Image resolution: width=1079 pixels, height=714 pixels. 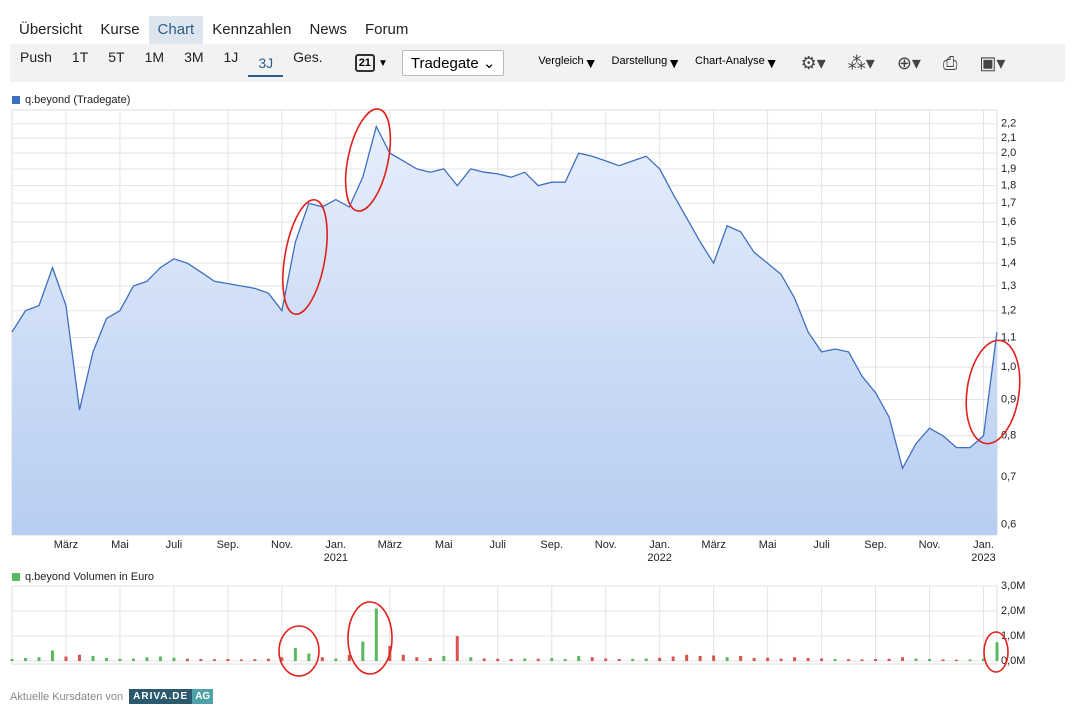 What do you see at coordinates (120, 29) in the screenshot?
I see `nav-tab: Kurse` at bounding box center [120, 29].